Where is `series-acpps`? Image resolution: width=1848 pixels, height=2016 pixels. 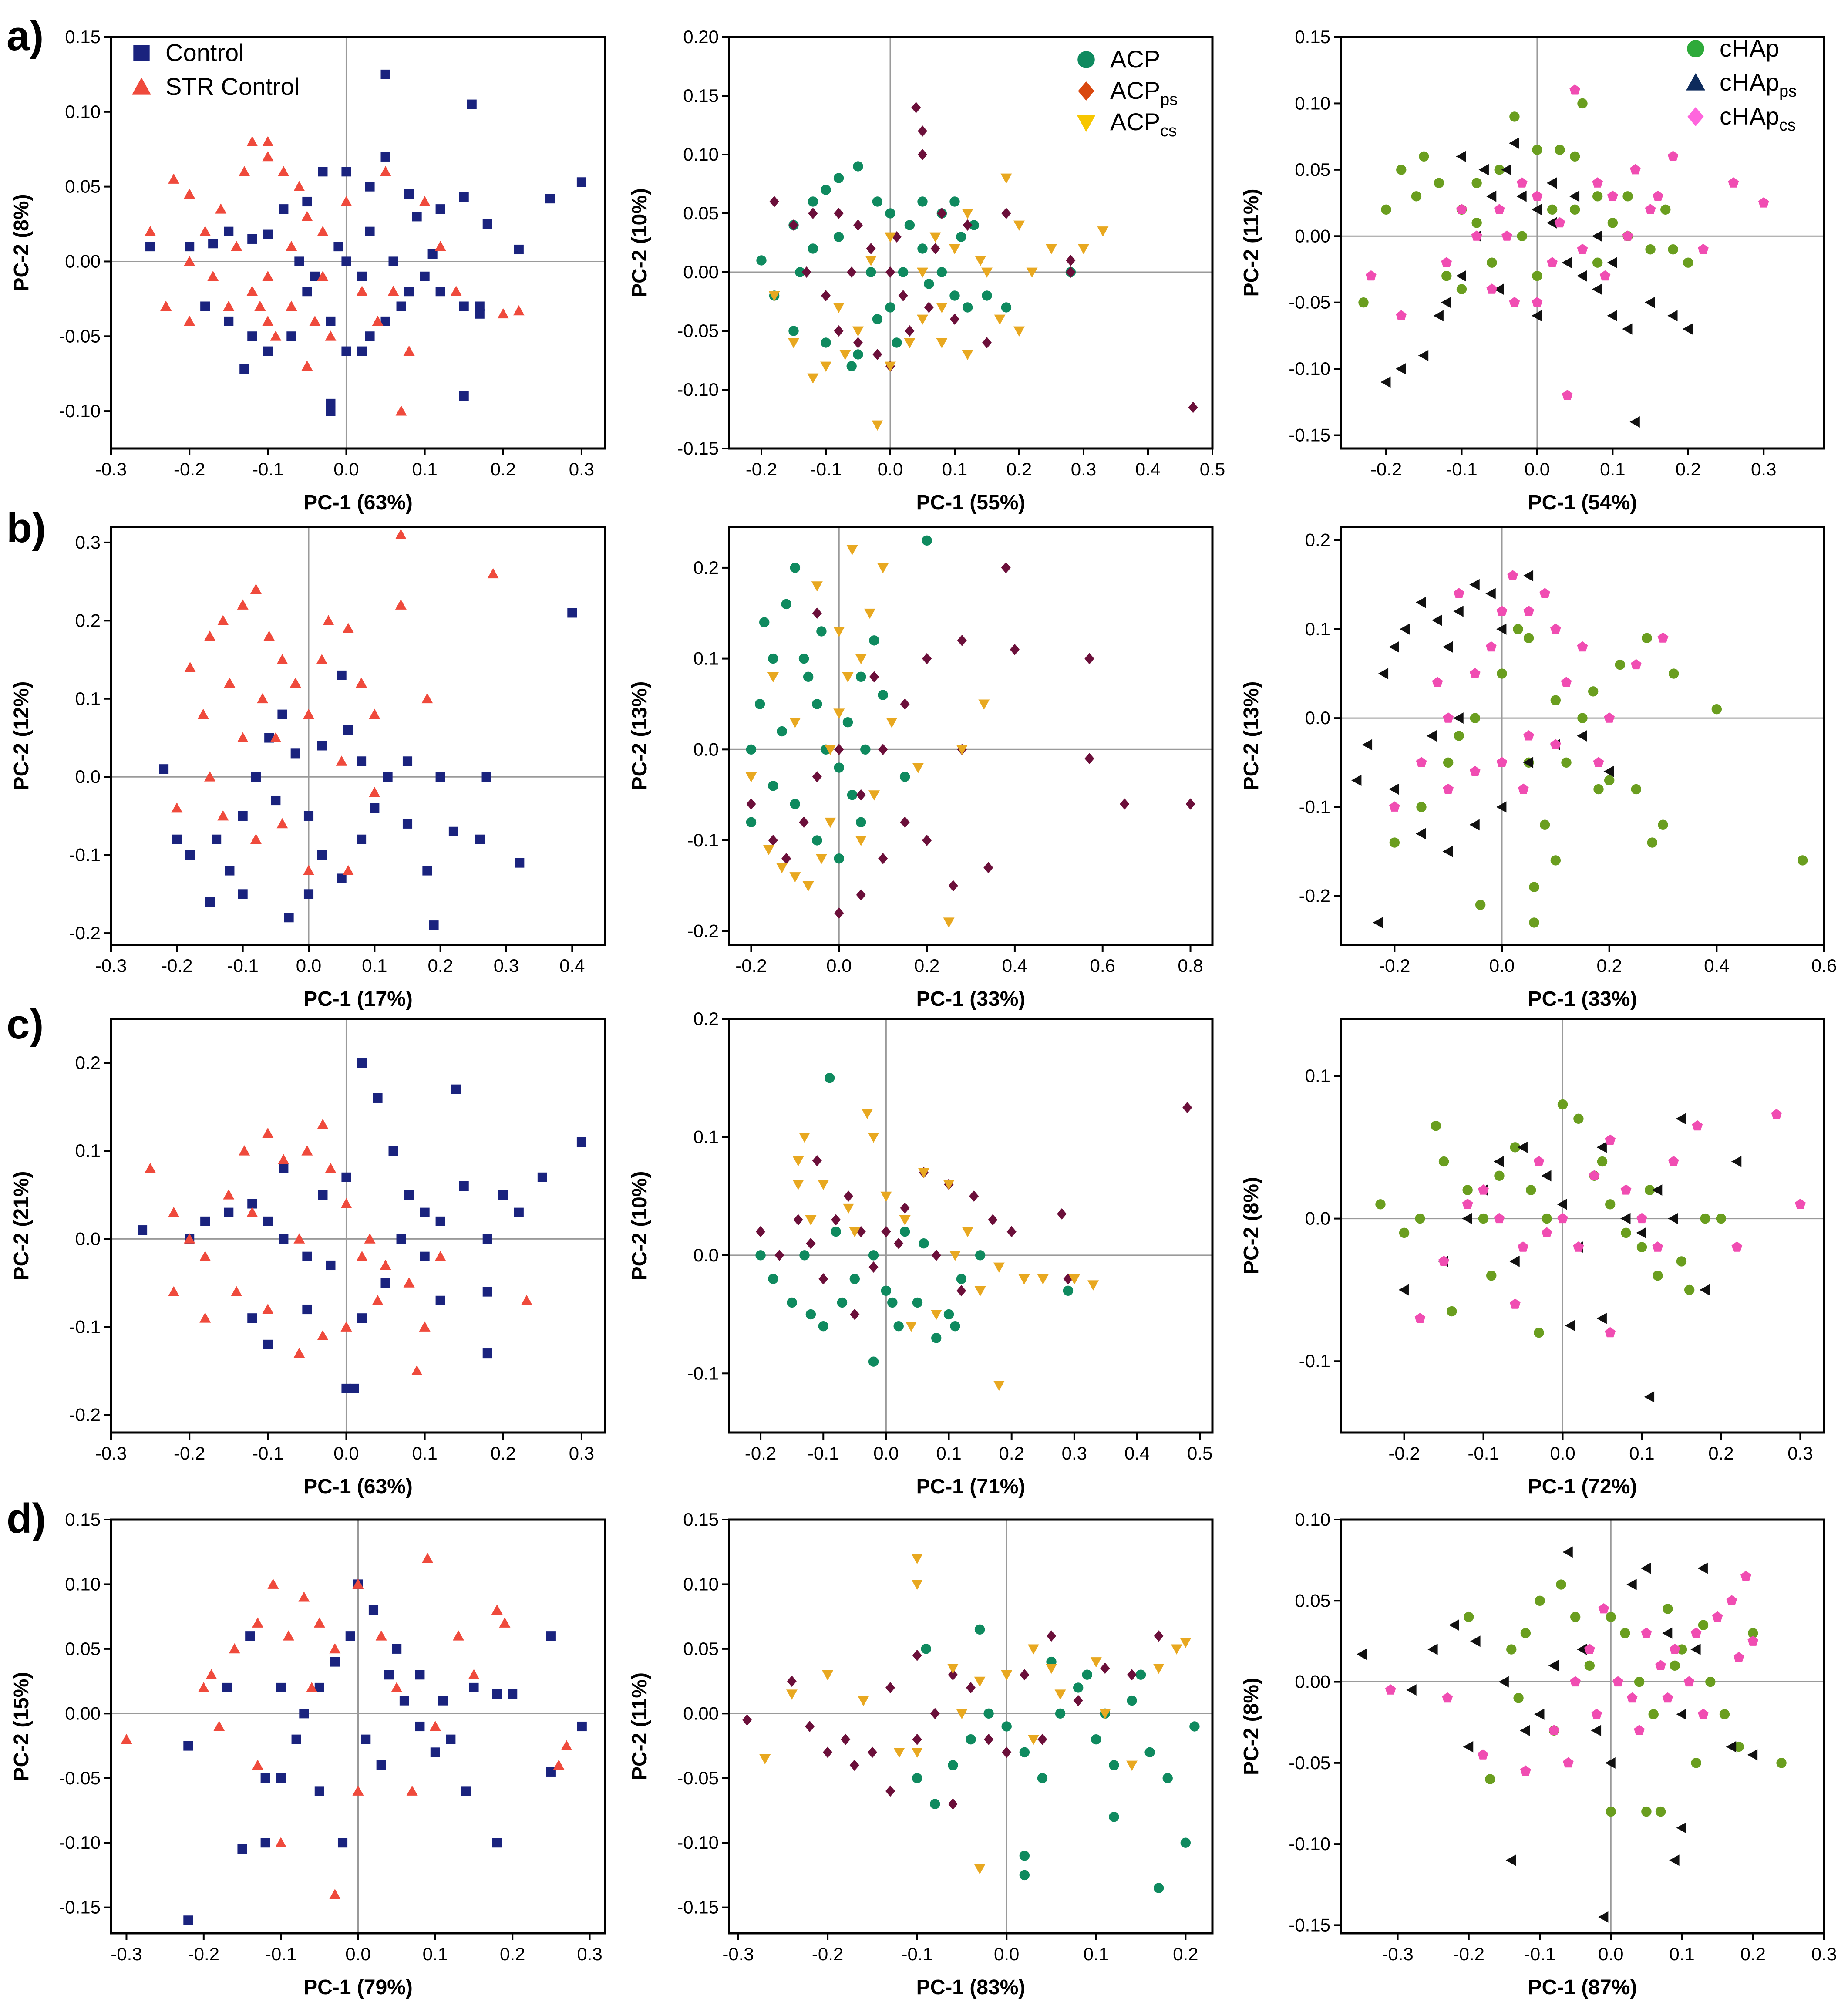 series-acpps is located at coordinates (983, 257).